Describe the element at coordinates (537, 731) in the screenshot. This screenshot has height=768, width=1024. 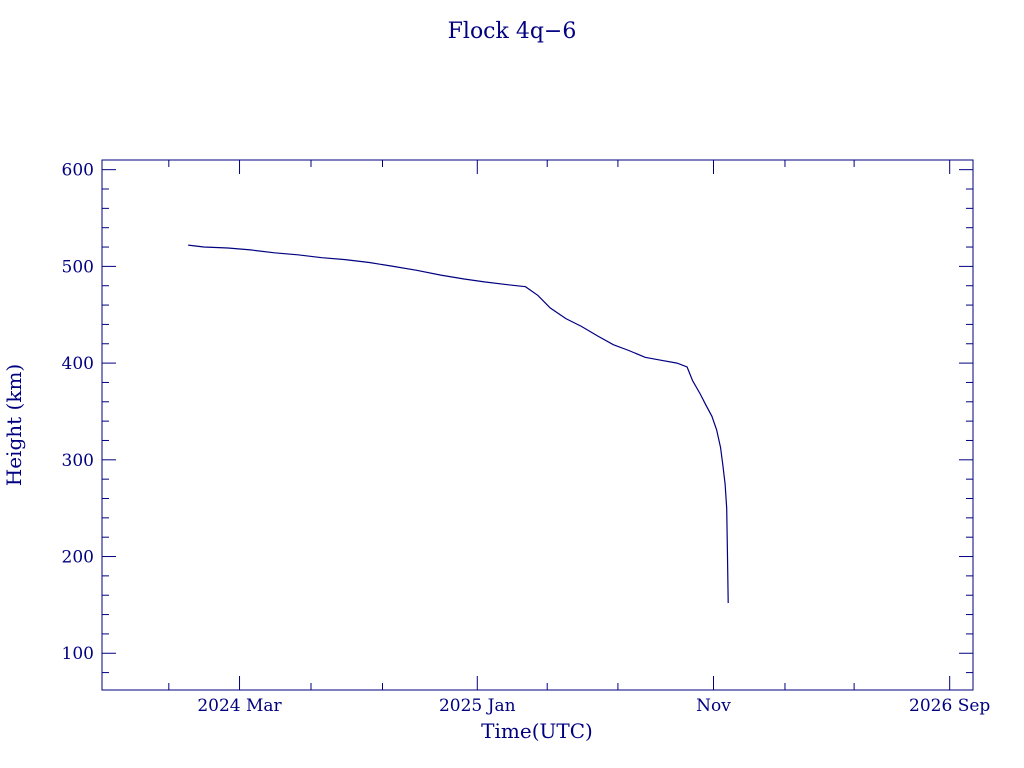
I see `x-axis-label: Time(UTC)` at that location.